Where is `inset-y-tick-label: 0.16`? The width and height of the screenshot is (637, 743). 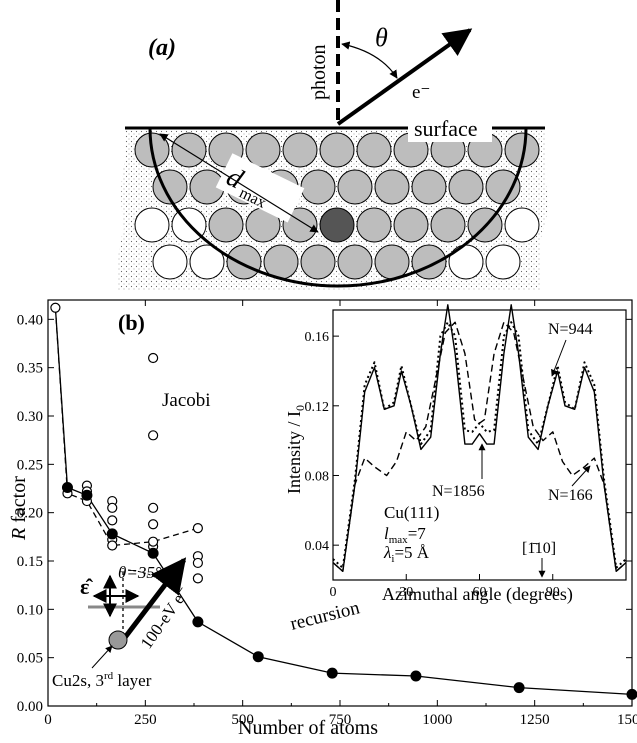
inset-y-tick-label: 0.16 is located at coordinates (317, 337).